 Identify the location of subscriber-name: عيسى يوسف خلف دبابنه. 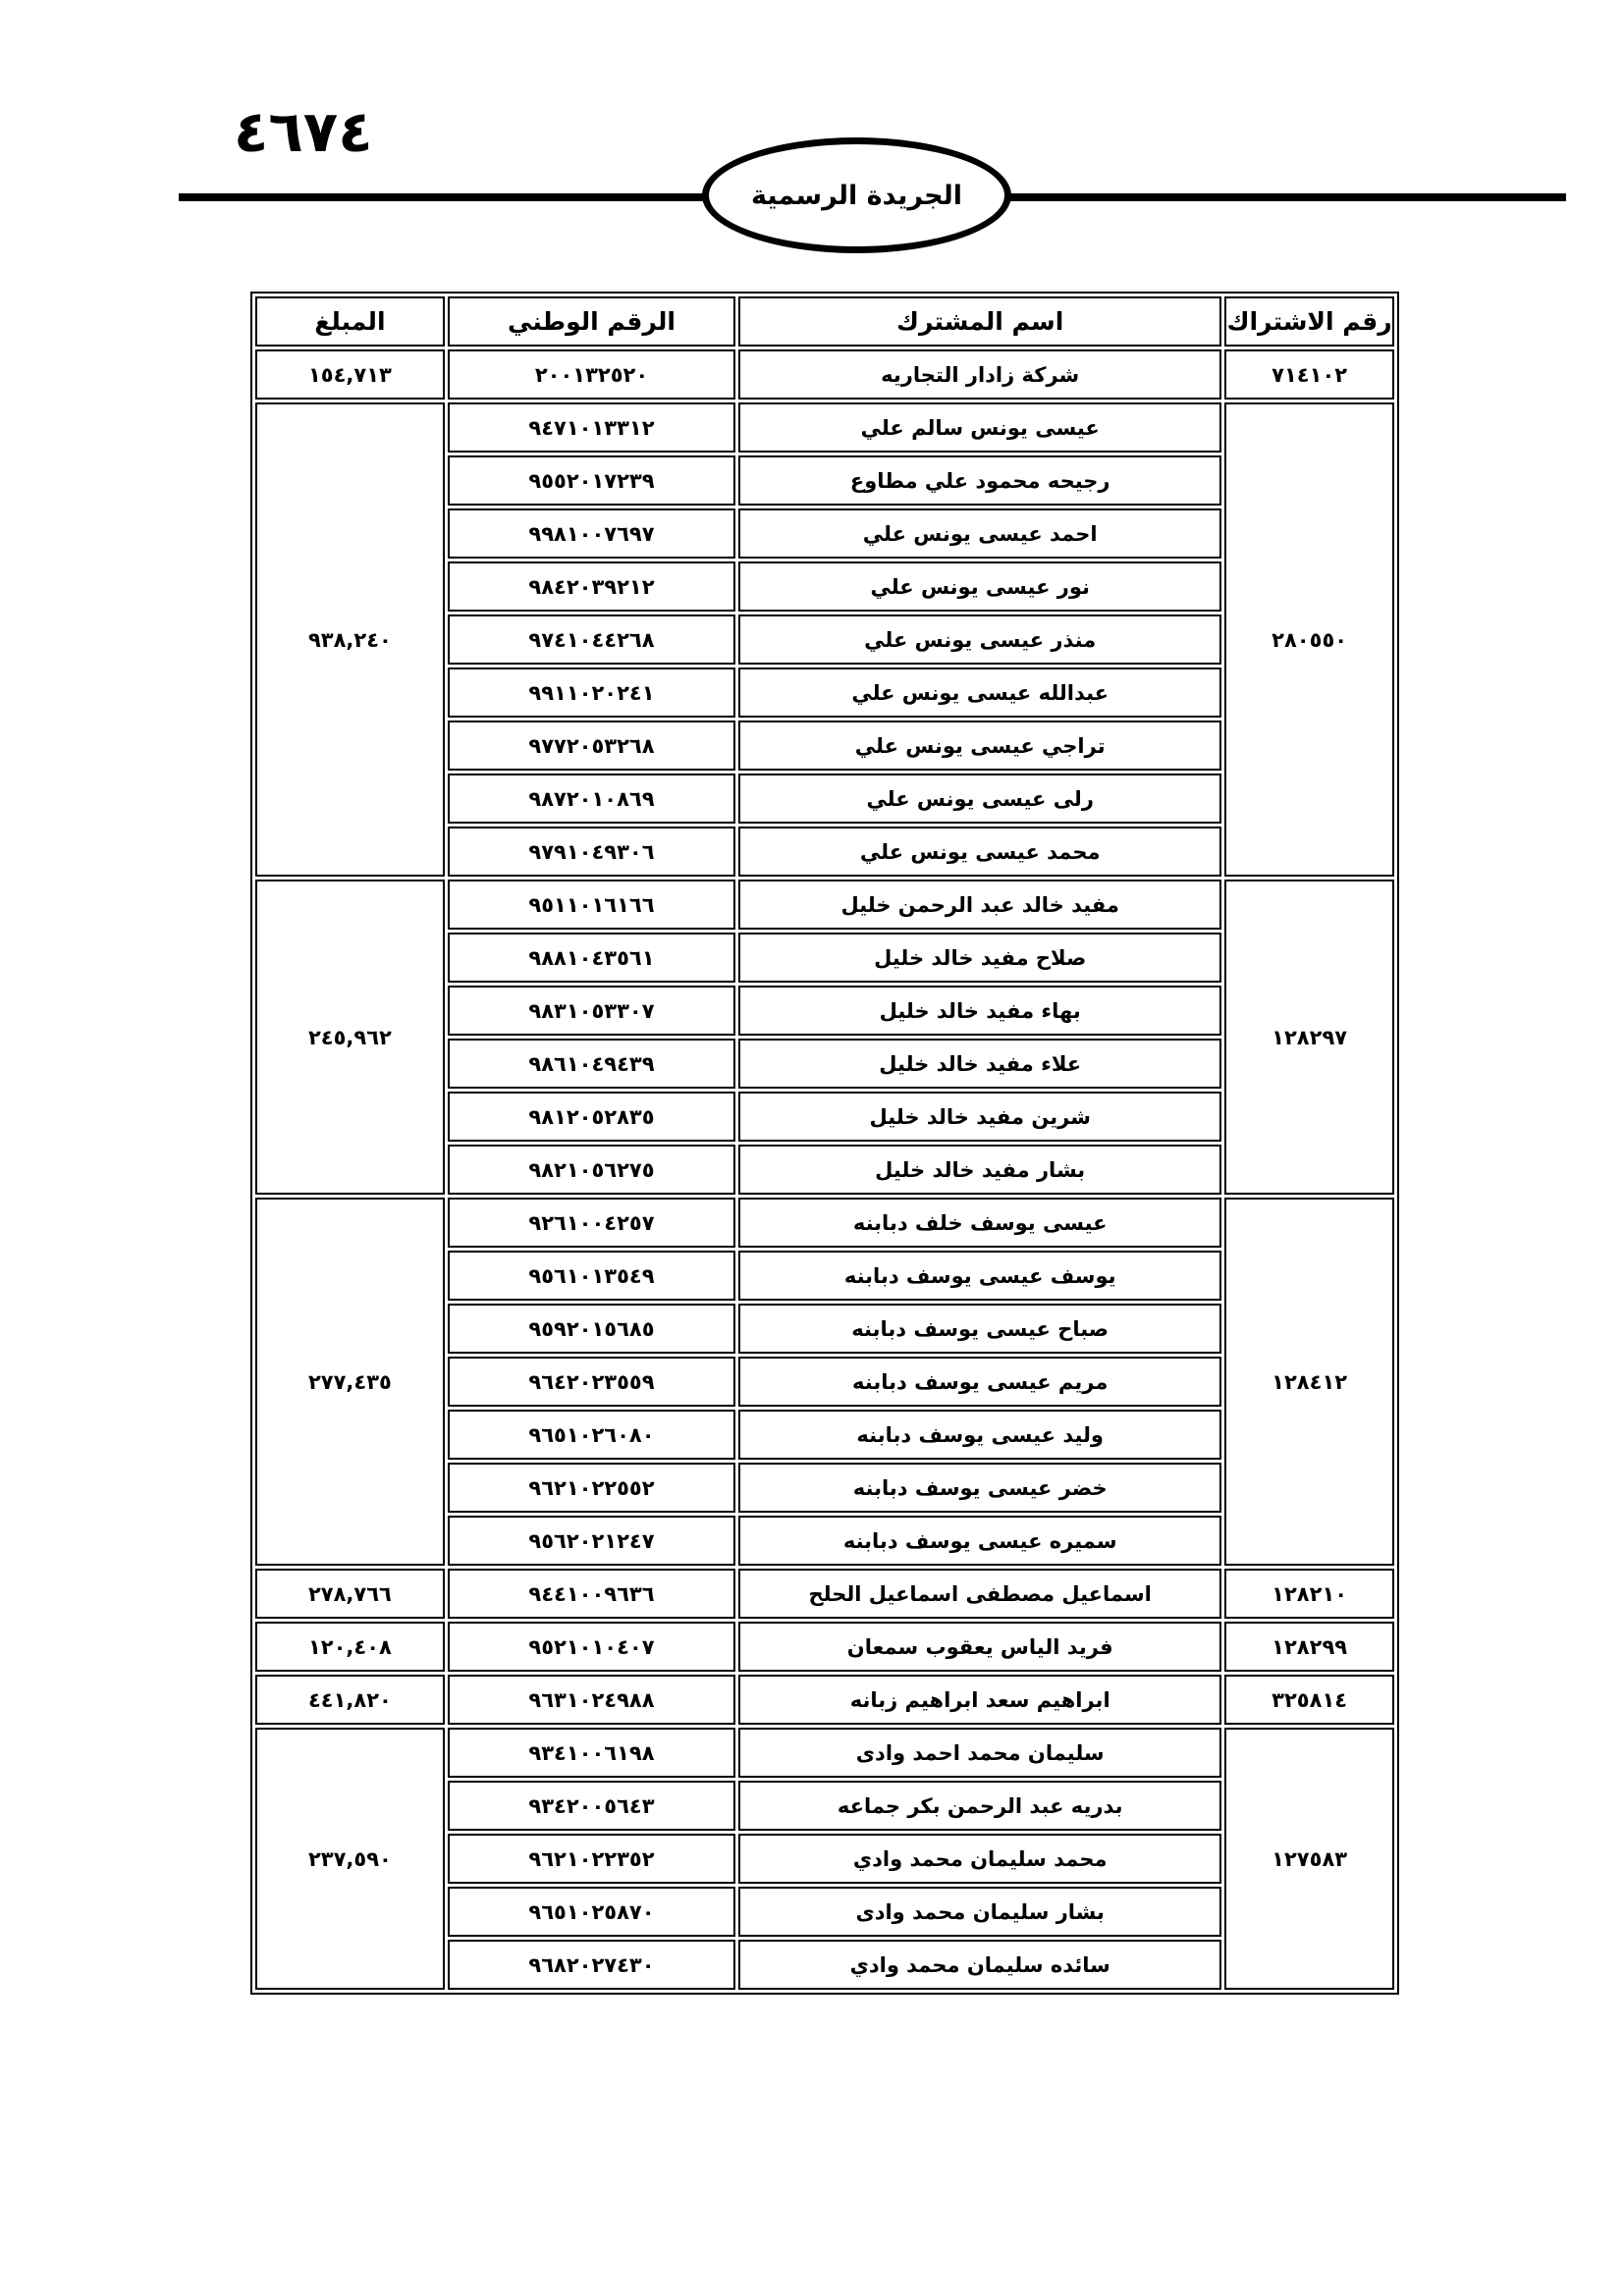
(980, 1223).